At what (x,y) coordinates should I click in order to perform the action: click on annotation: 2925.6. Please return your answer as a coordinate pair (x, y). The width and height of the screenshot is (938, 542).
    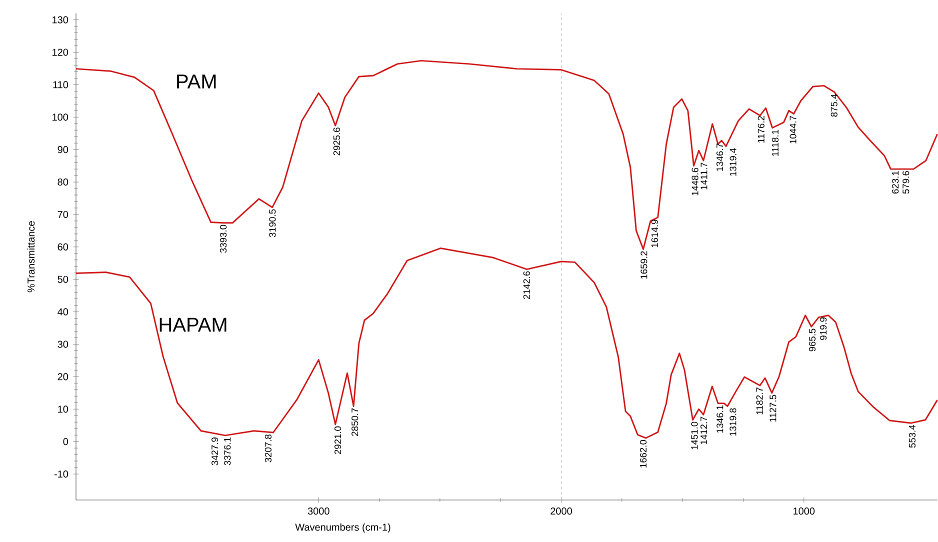
    Looking at the image, I should click on (336, 142).